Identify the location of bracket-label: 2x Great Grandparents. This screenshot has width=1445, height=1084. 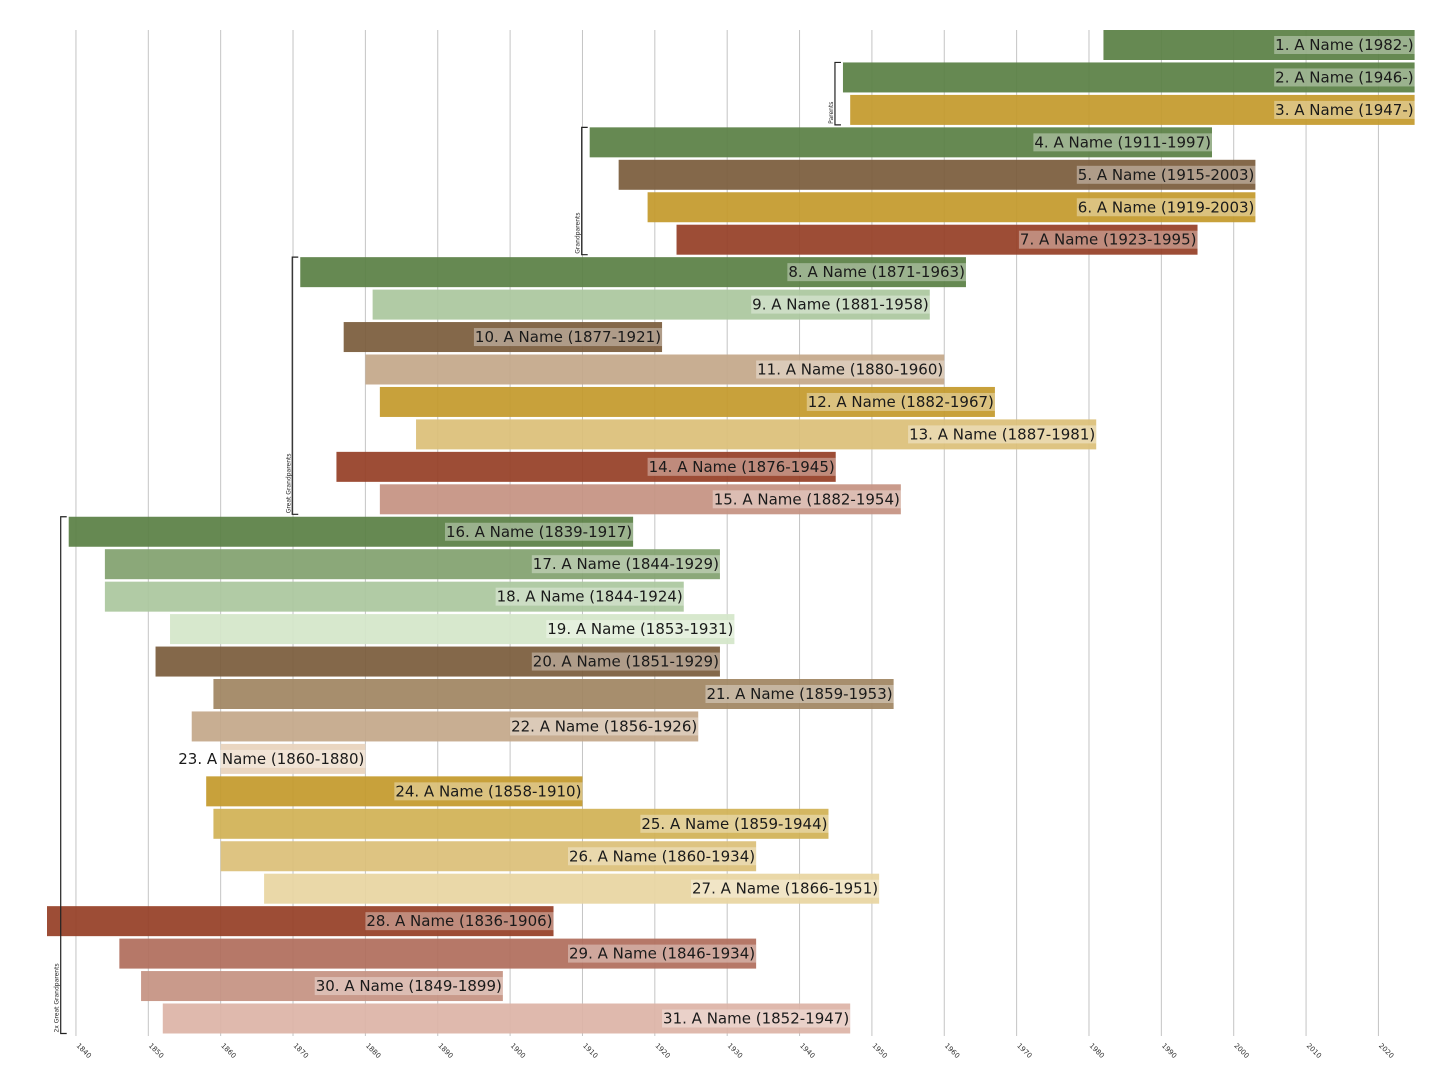
(57, 997).